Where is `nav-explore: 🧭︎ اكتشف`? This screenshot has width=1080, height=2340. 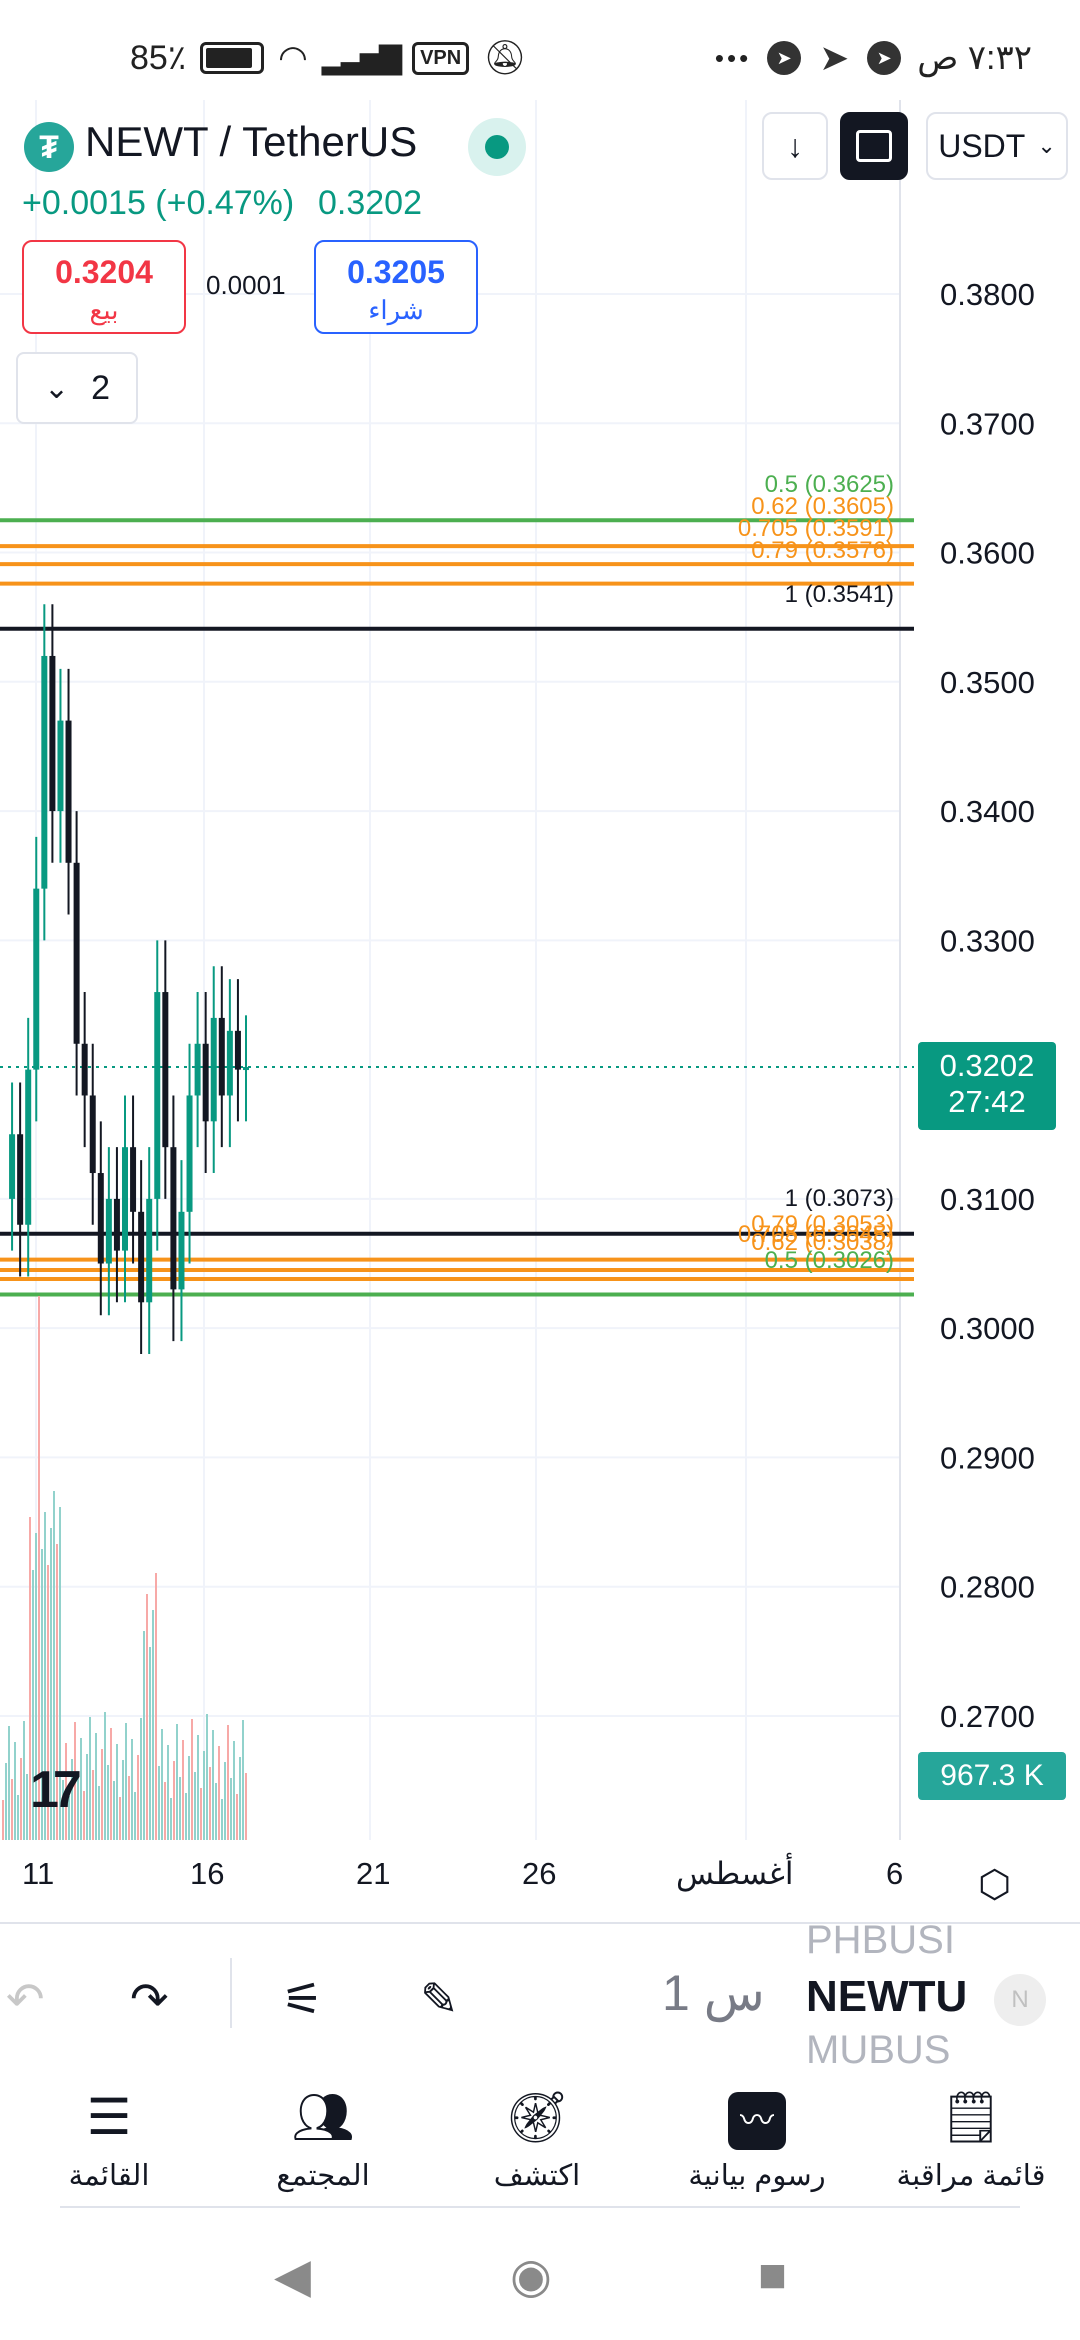
nav-explore: 🧭︎ اكتشف is located at coordinates (537, 2137).